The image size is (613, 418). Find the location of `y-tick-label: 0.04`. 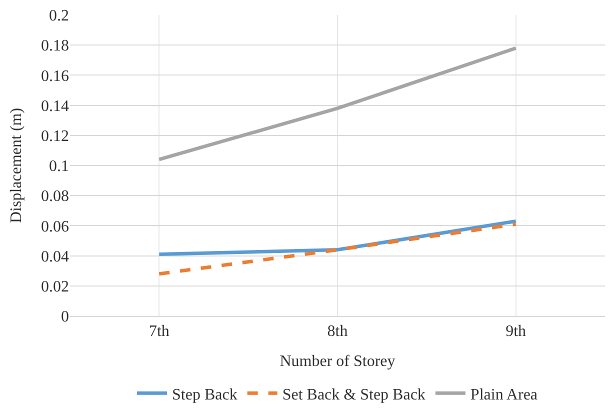

y-tick-label: 0.04 is located at coordinates (55, 257).